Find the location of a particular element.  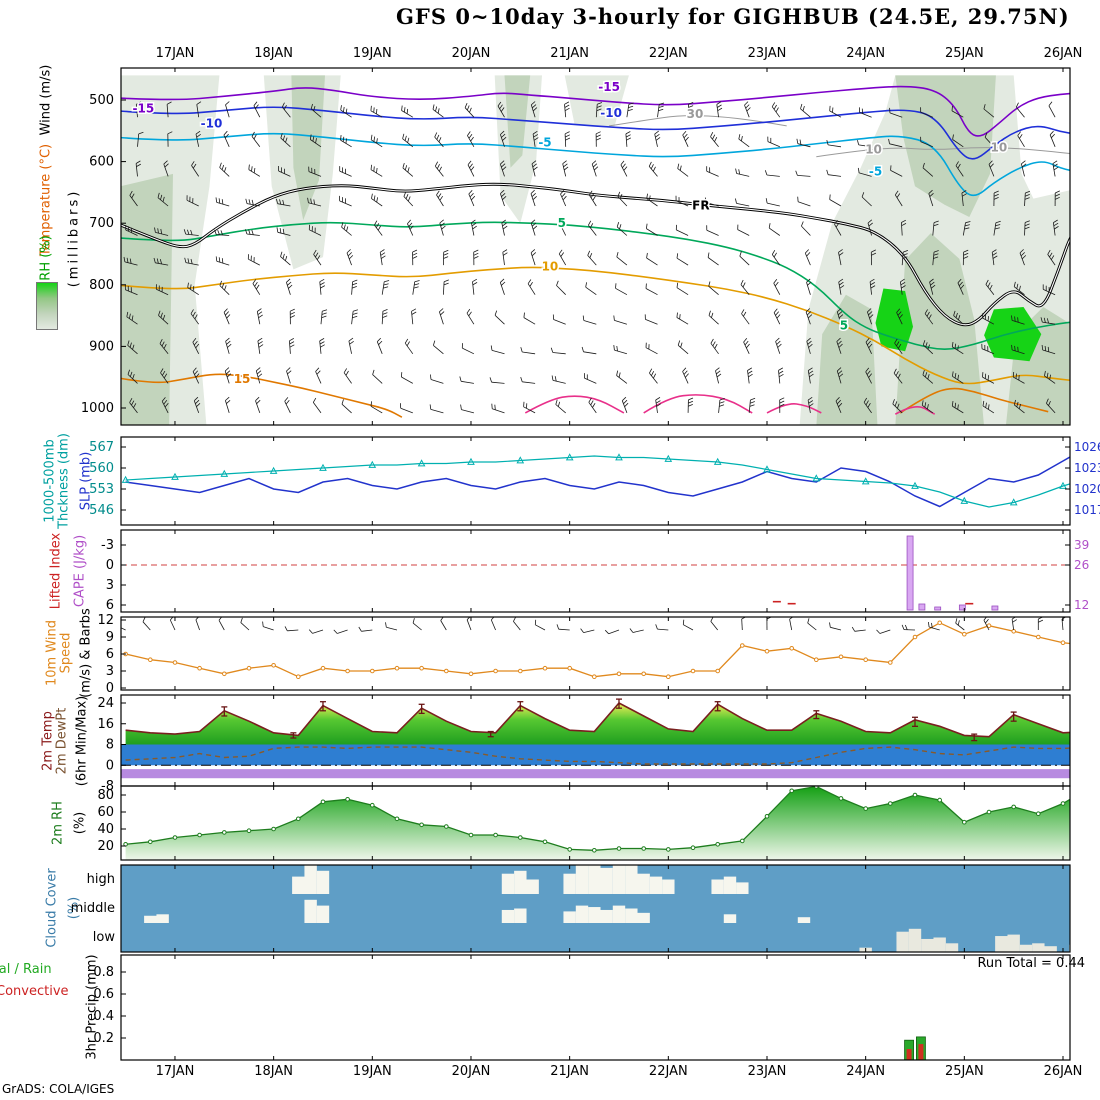

grads-credit: GrADS: COLA/IGES is located at coordinates (58, 1089).